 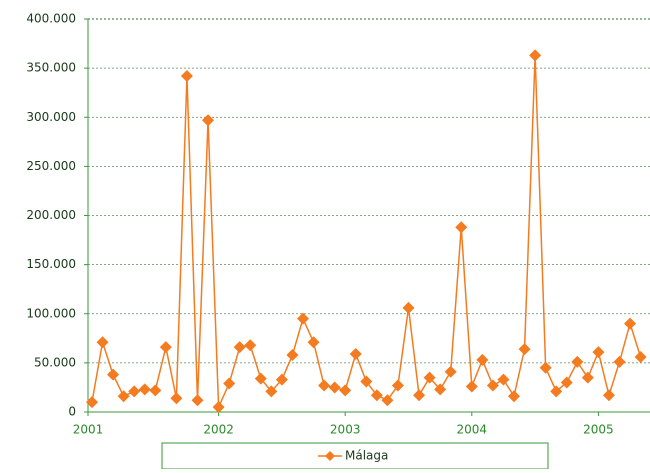 I want to click on y-tick-label: 250.000, so click(x=51, y=166).